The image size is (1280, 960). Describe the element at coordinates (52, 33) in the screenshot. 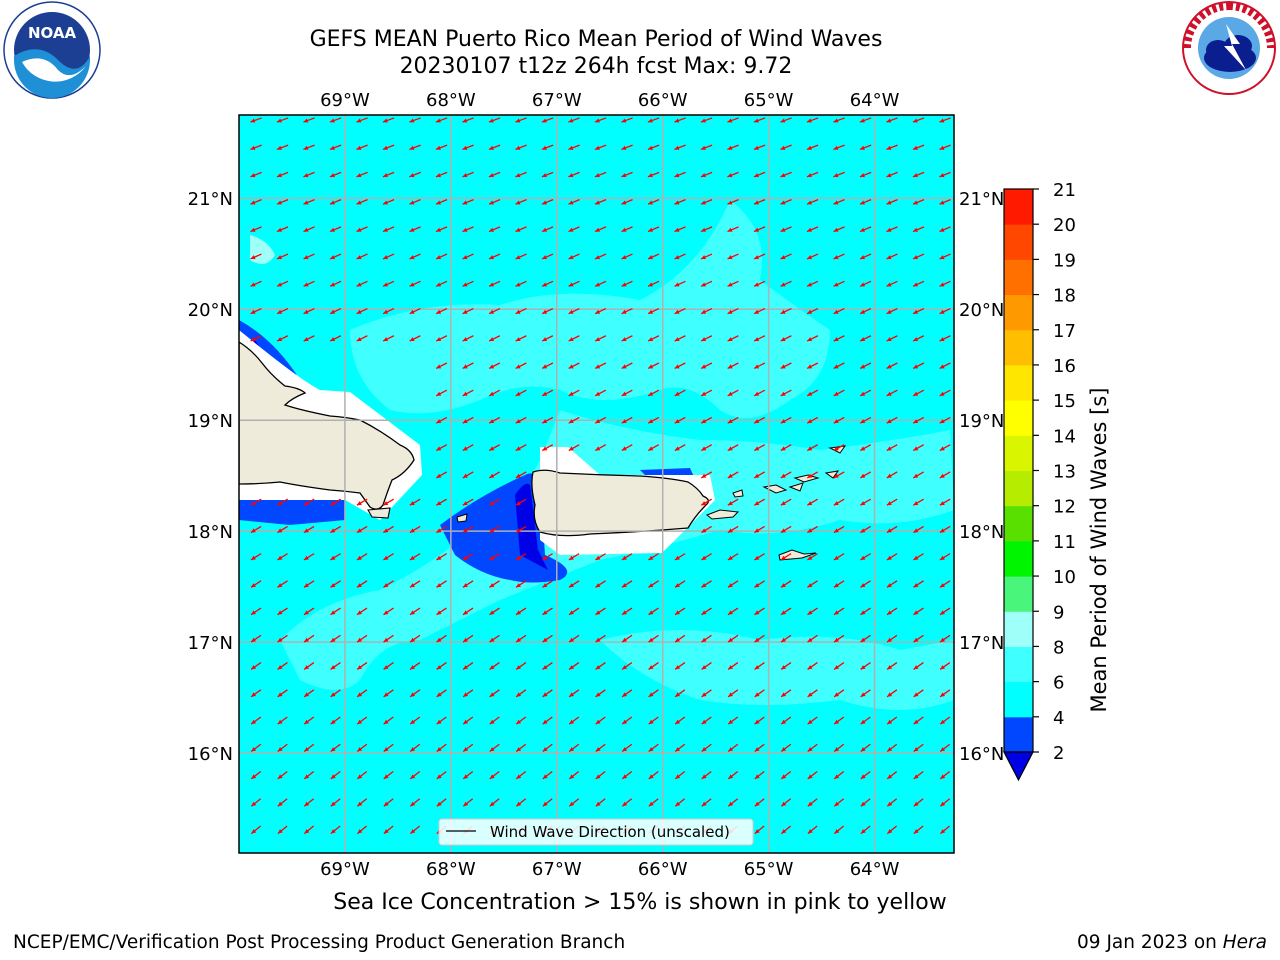

I see `noaa-logo-text: NOAA` at that location.